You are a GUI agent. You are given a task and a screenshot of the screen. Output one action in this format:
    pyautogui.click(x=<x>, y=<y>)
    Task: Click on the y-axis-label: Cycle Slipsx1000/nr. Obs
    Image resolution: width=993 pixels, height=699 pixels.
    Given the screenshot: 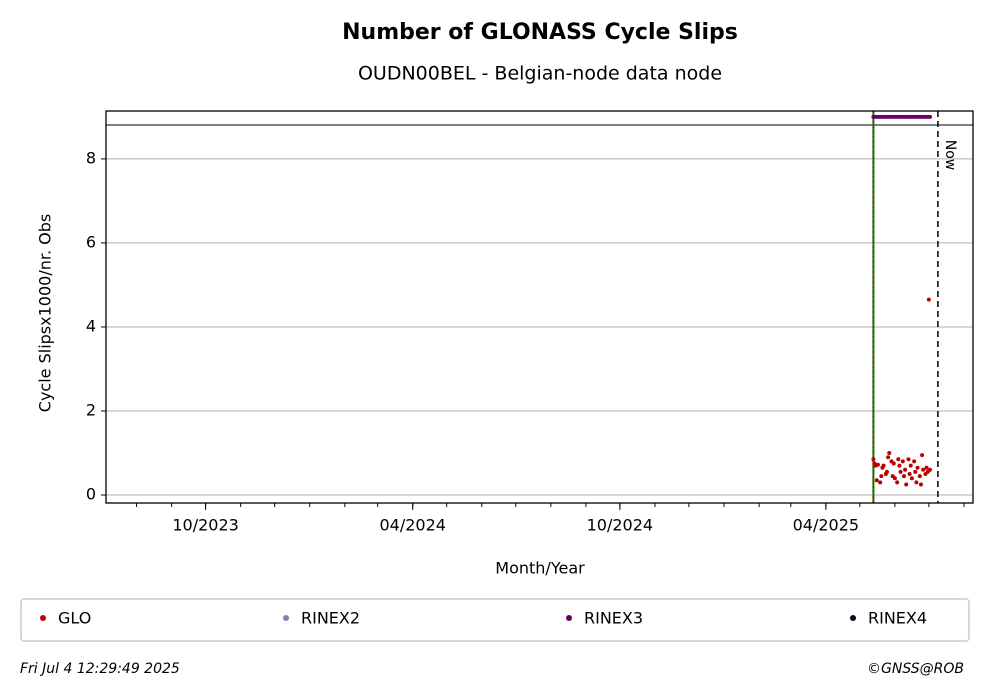 What is the action you would take?
    pyautogui.click(x=45, y=313)
    